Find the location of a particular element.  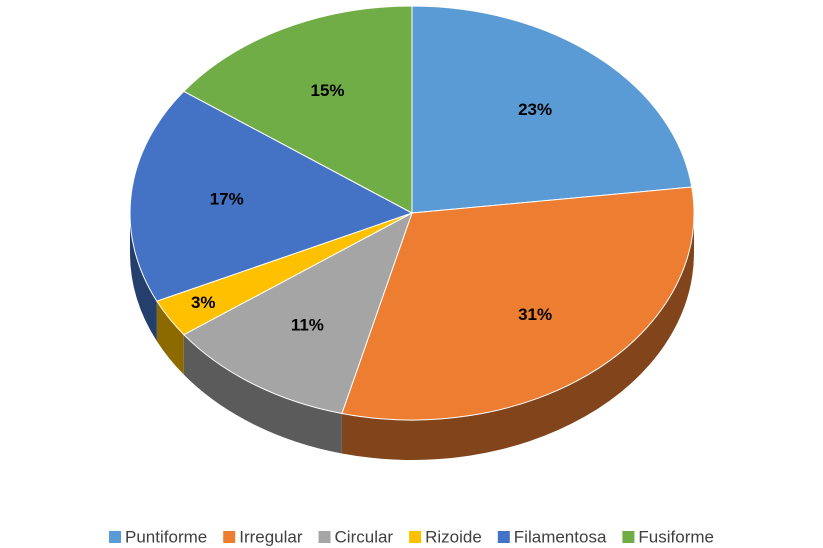

data-label: 15% is located at coordinates (327, 90).